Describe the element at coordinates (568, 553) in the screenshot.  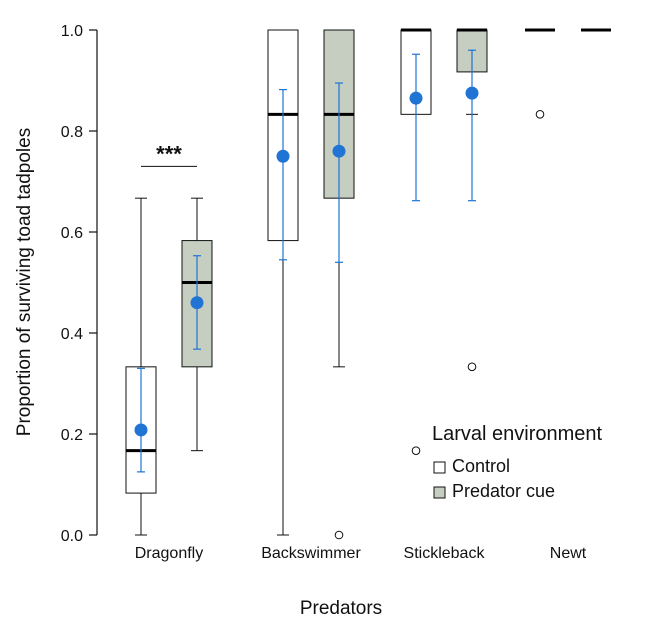
I see `x-tick-label: Newt` at that location.